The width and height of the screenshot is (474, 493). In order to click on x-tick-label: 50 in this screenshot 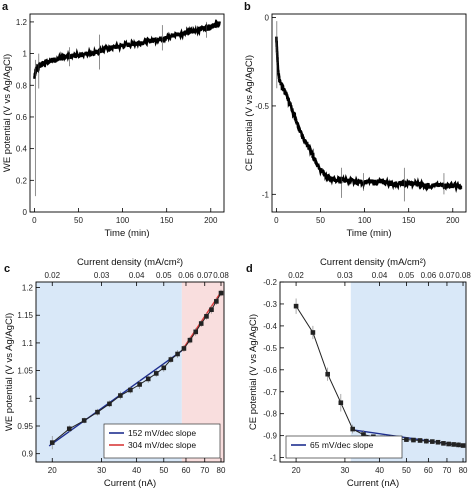, I will do `click(163, 470)`.